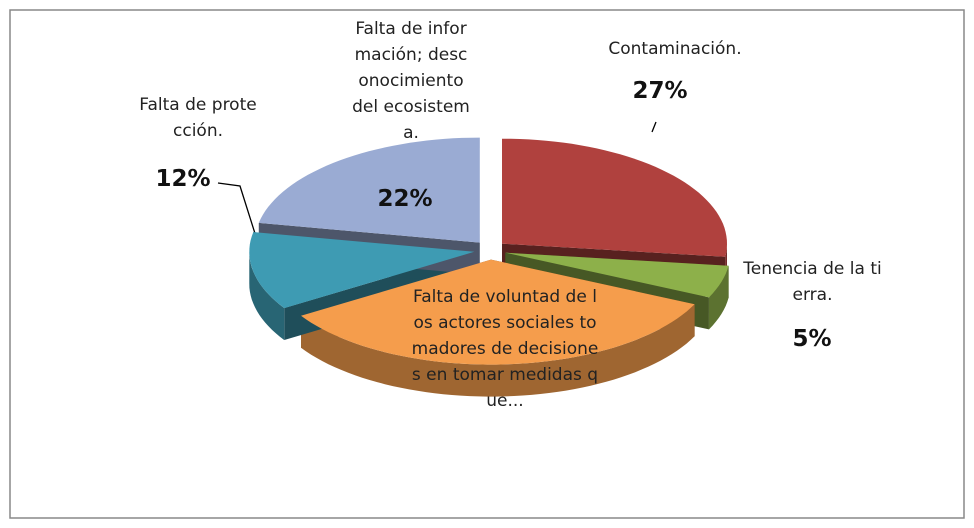 This screenshot has height=528, width=974. What do you see at coordinates (675, 49) in the screenshot?
I see `slice-label: Contaminación.` at bounding box center [675, 49].